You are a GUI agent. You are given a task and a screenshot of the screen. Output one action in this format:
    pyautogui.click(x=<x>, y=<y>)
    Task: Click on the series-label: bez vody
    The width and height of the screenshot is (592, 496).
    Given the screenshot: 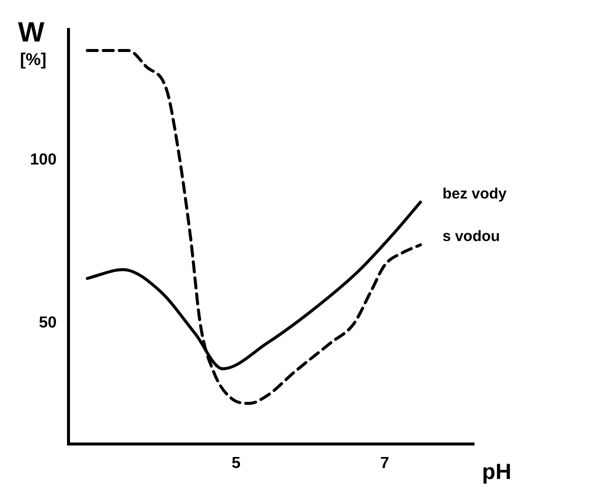 What is the action you would take?
    pyautogui.click(x=475, y=193)
    